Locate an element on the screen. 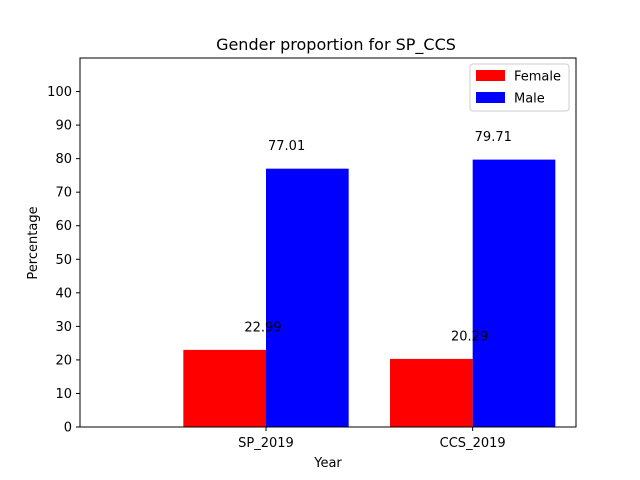  y-tick-label: 100 is located at coordinates (59, 92).